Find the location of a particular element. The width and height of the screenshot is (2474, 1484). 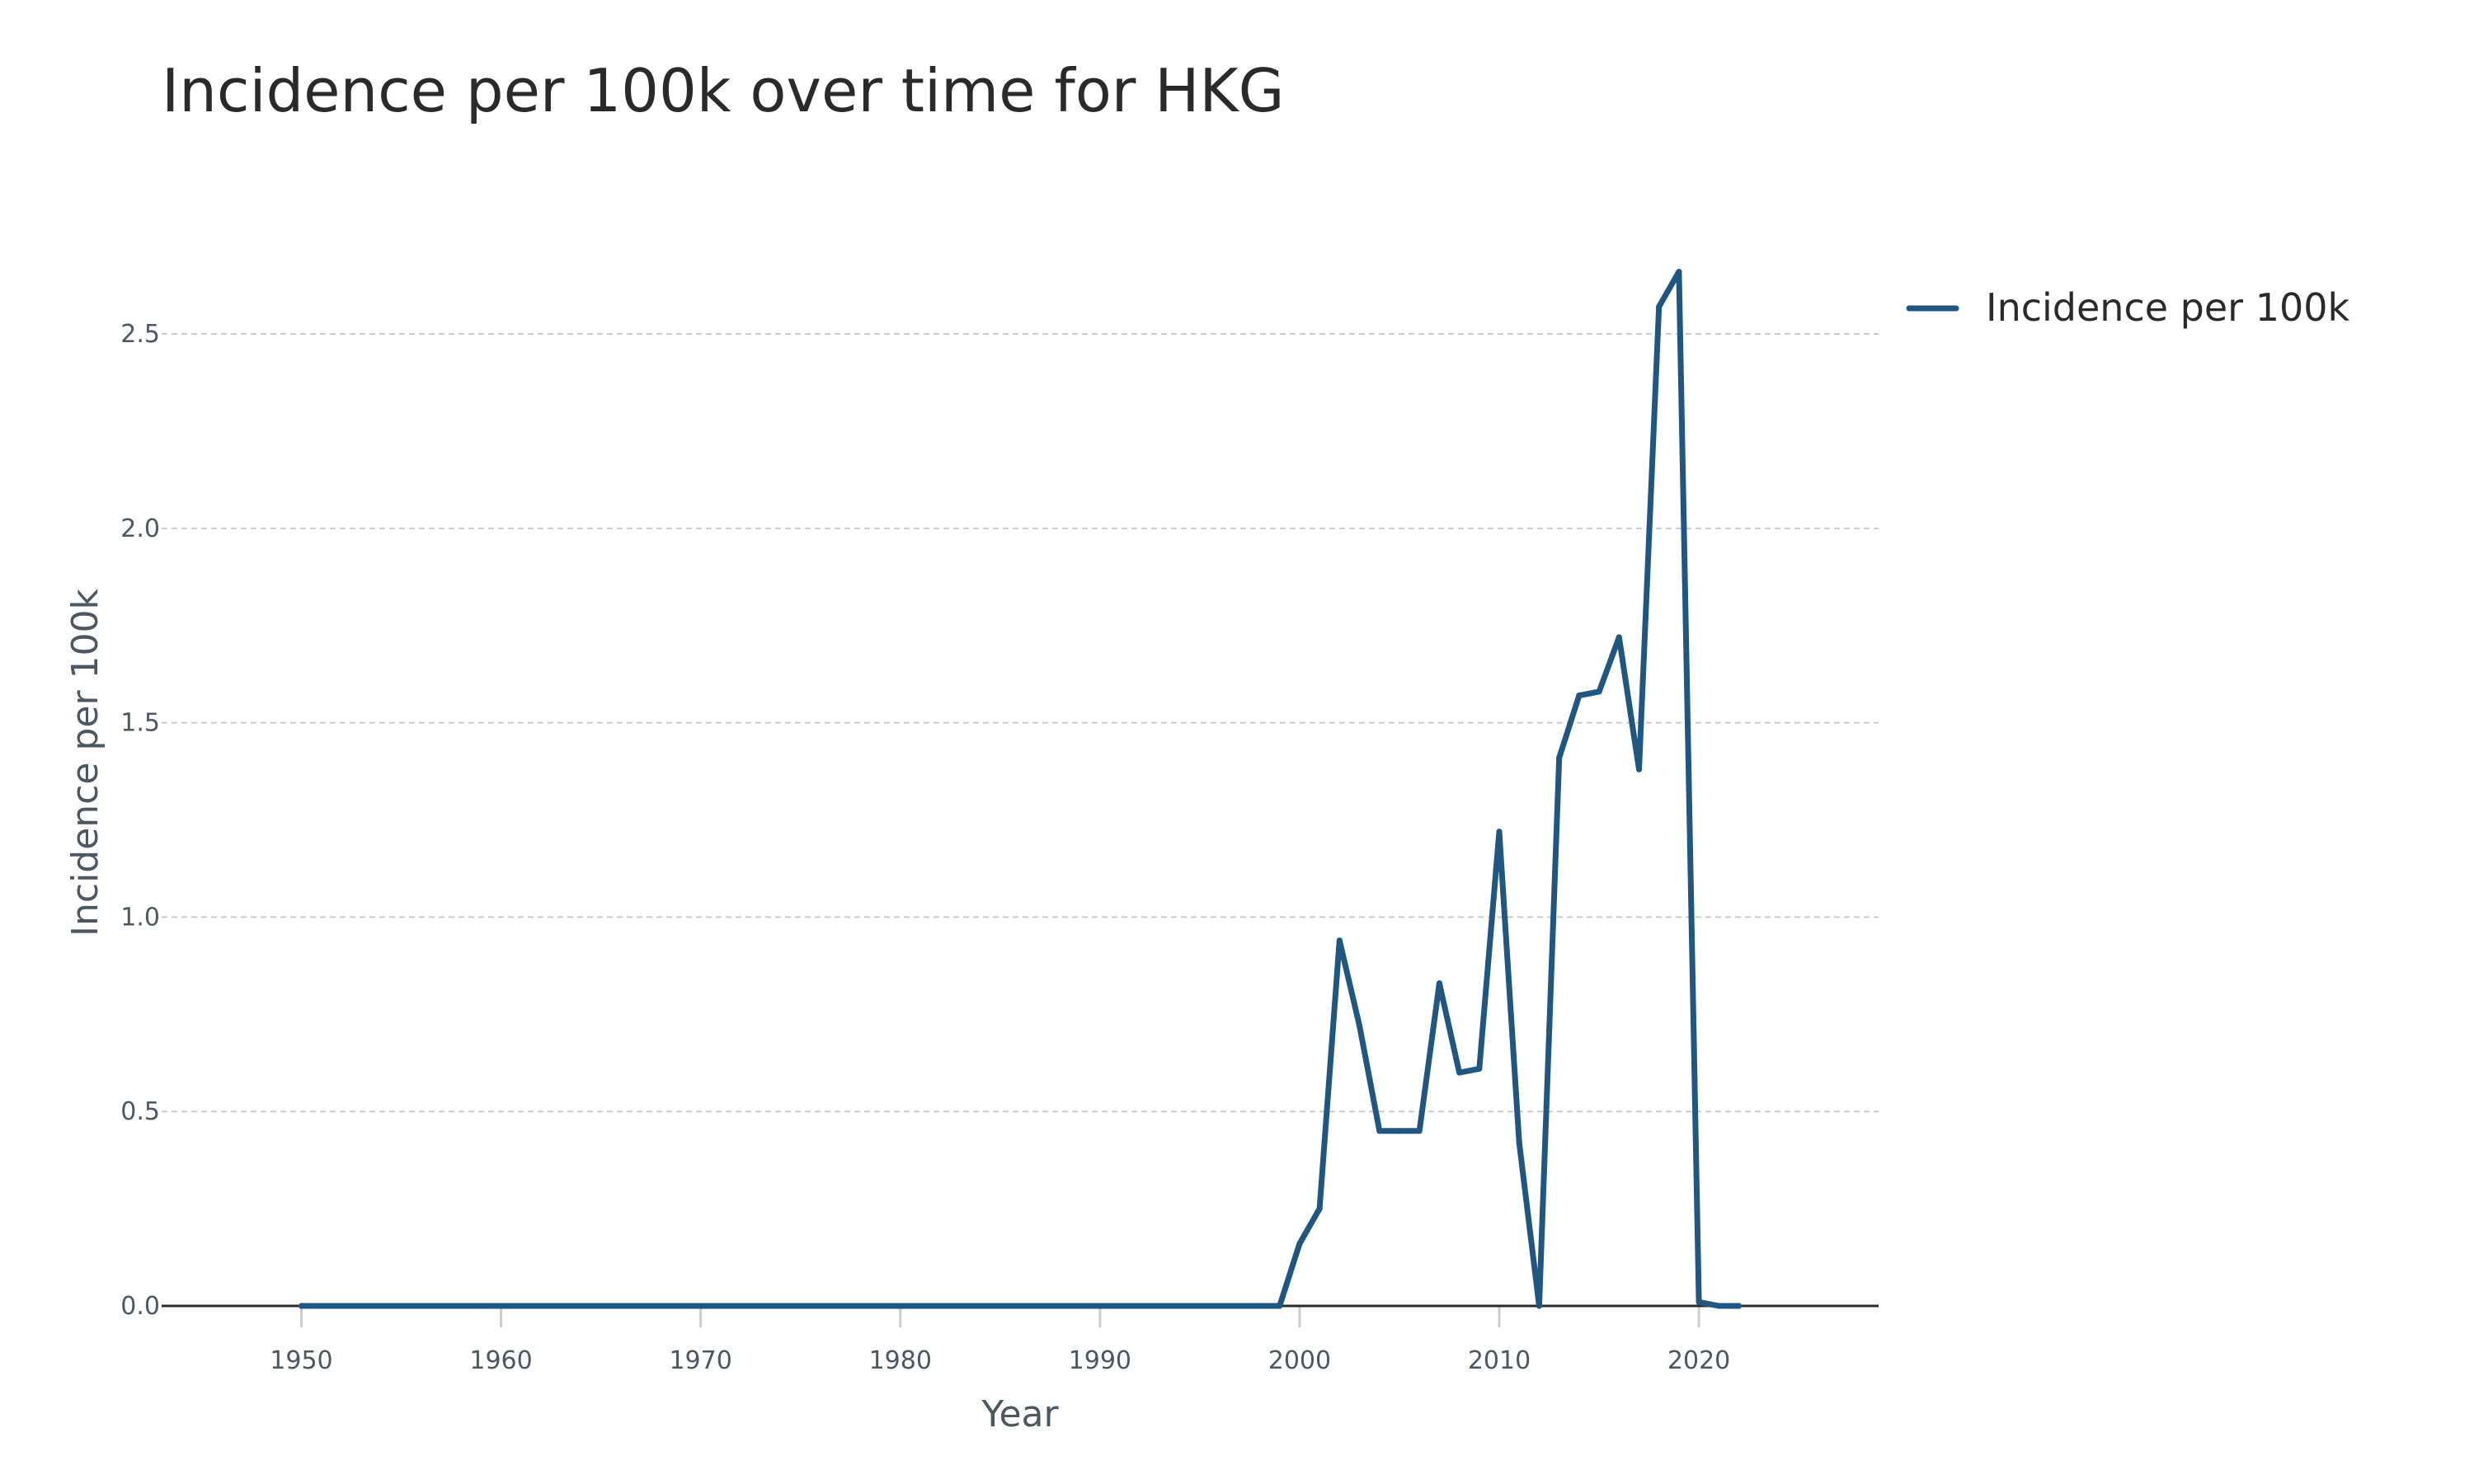

legend: Incidence per 100k is located at coordinates (2127, 307).